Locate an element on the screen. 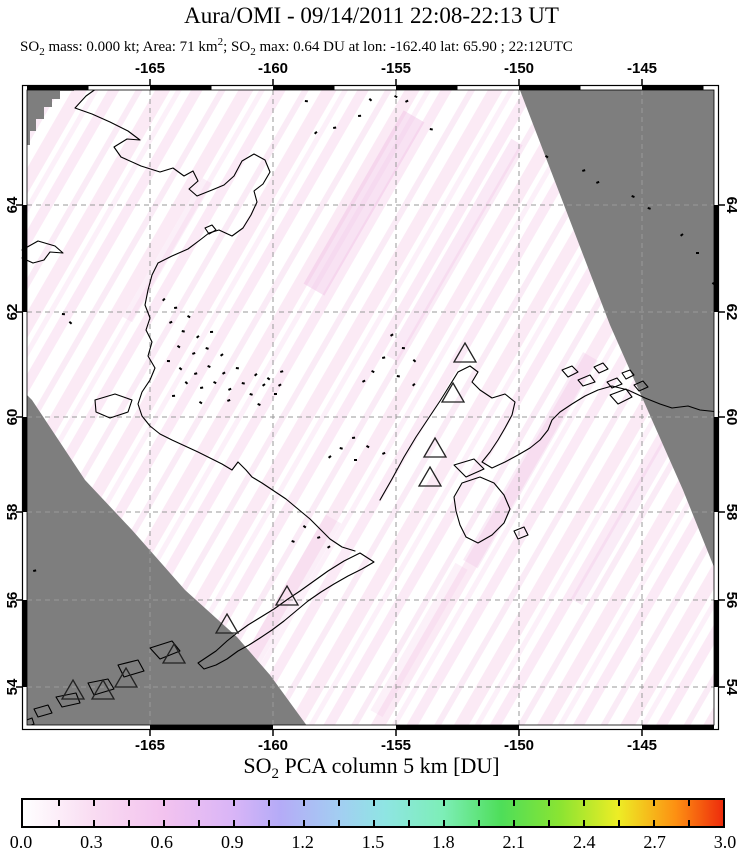  colorbar-tick-label: 2.7 is located at coordinates (654, 842).